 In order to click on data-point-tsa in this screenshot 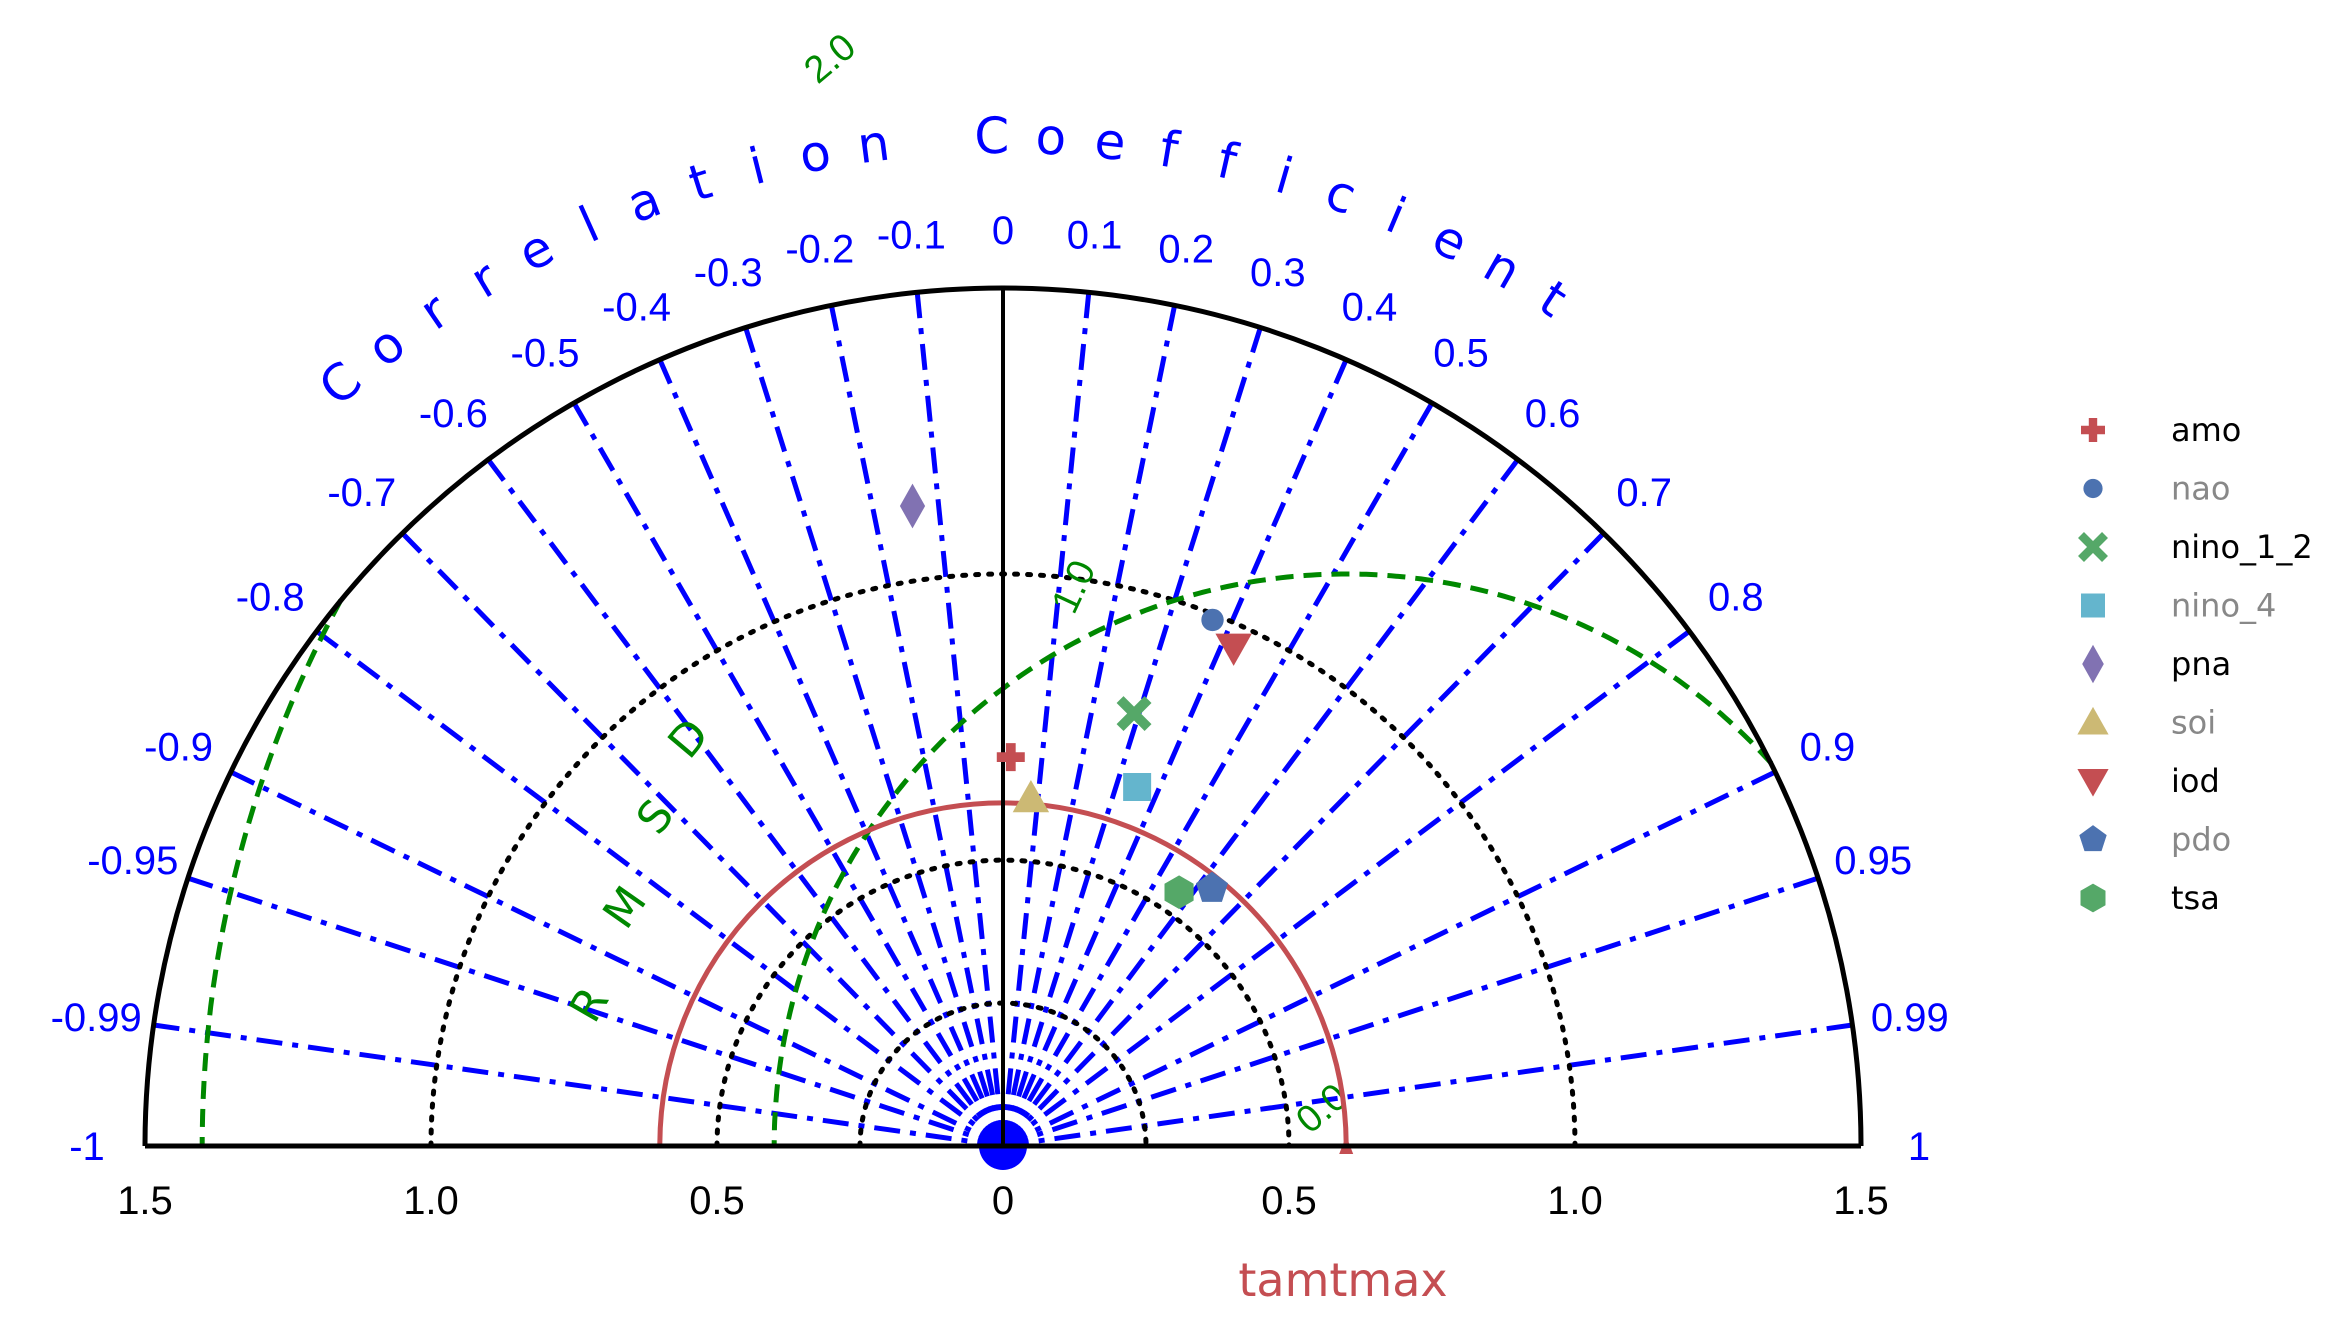, I will do `click(1179, 892)`.